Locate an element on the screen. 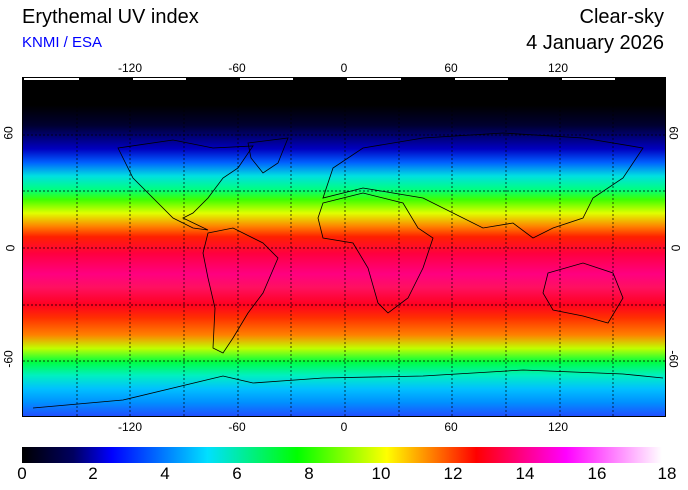 The image size is (688, 490). colorbar is located at coordinates (342, 455).